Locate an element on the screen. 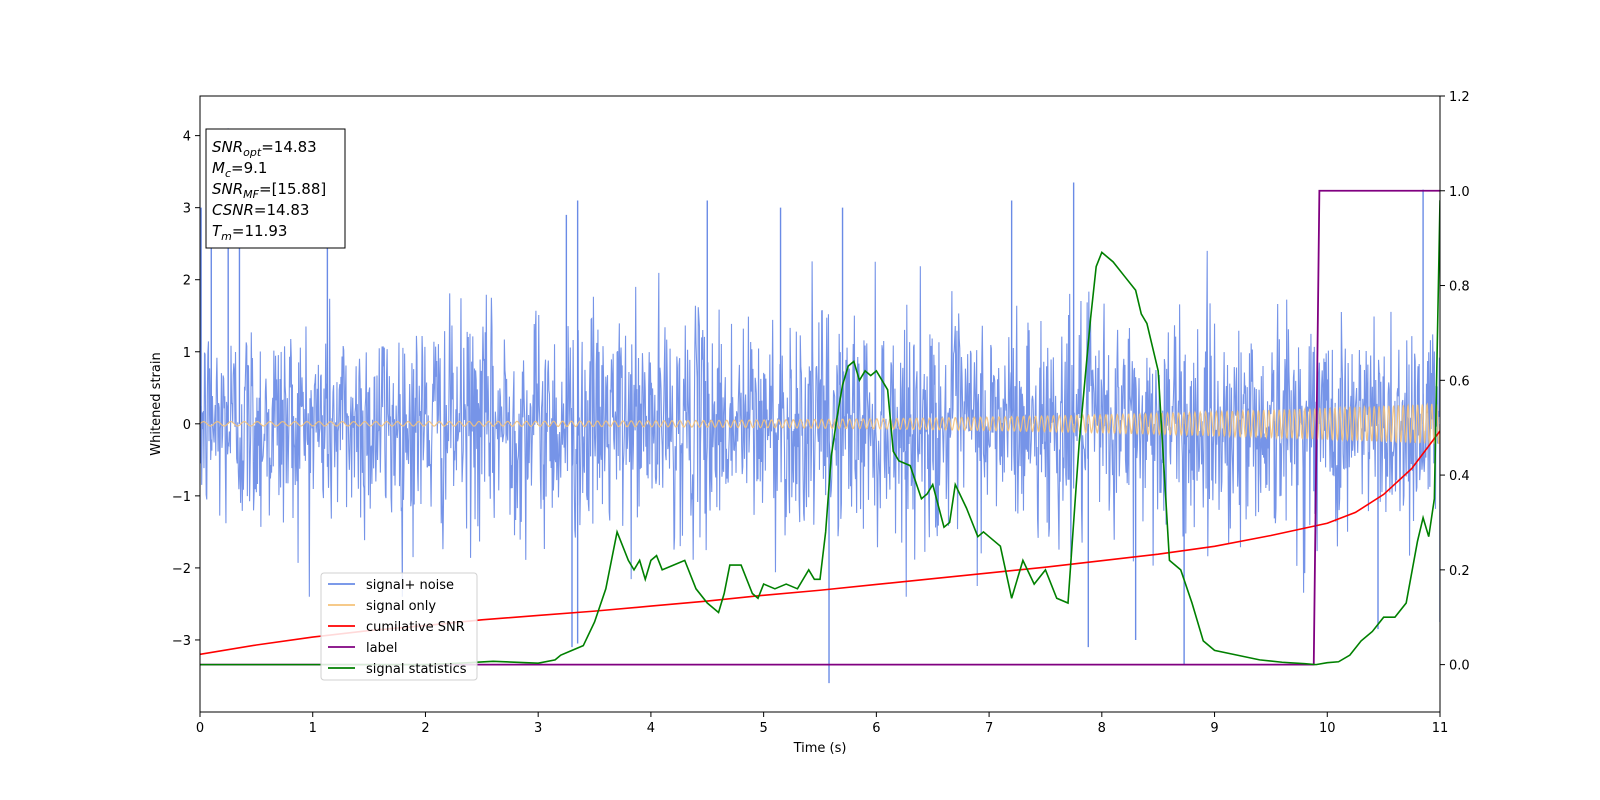 The width and height of the screenshot is (1600, 800). x-tick-label: 1 is located at coordinates (313, 728).